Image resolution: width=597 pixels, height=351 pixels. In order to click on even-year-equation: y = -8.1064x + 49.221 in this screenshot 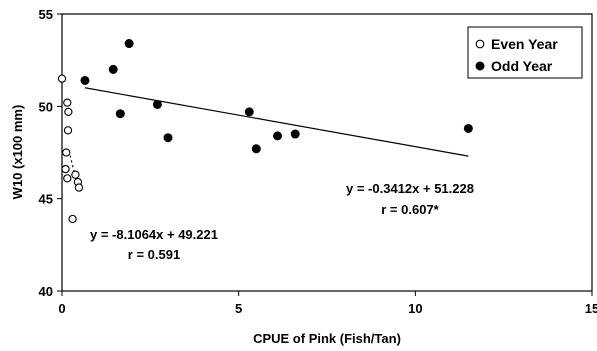, I will do `click(154, 234)`.